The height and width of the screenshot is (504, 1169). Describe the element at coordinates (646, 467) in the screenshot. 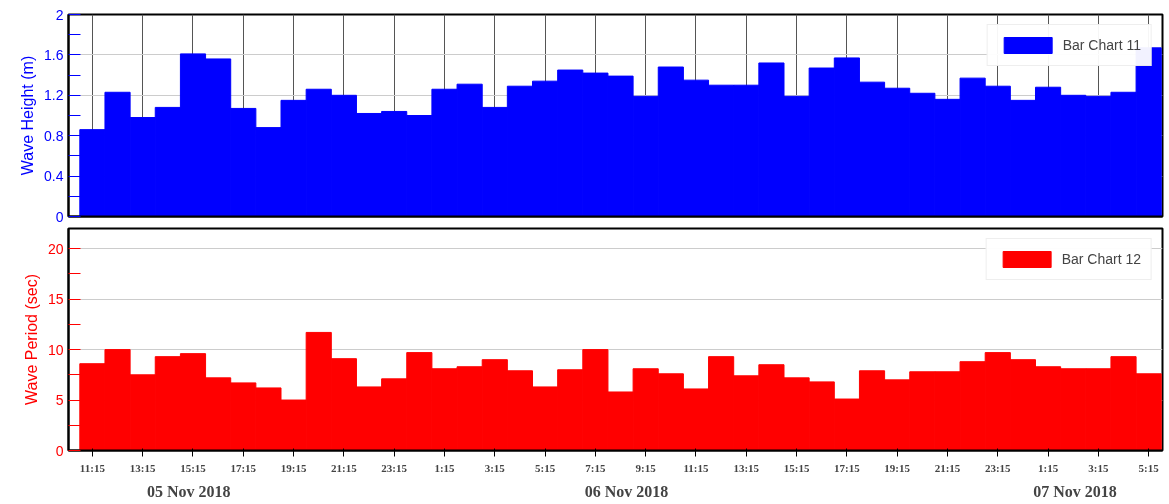

I see `x-tick-label: 9:15` at that location.